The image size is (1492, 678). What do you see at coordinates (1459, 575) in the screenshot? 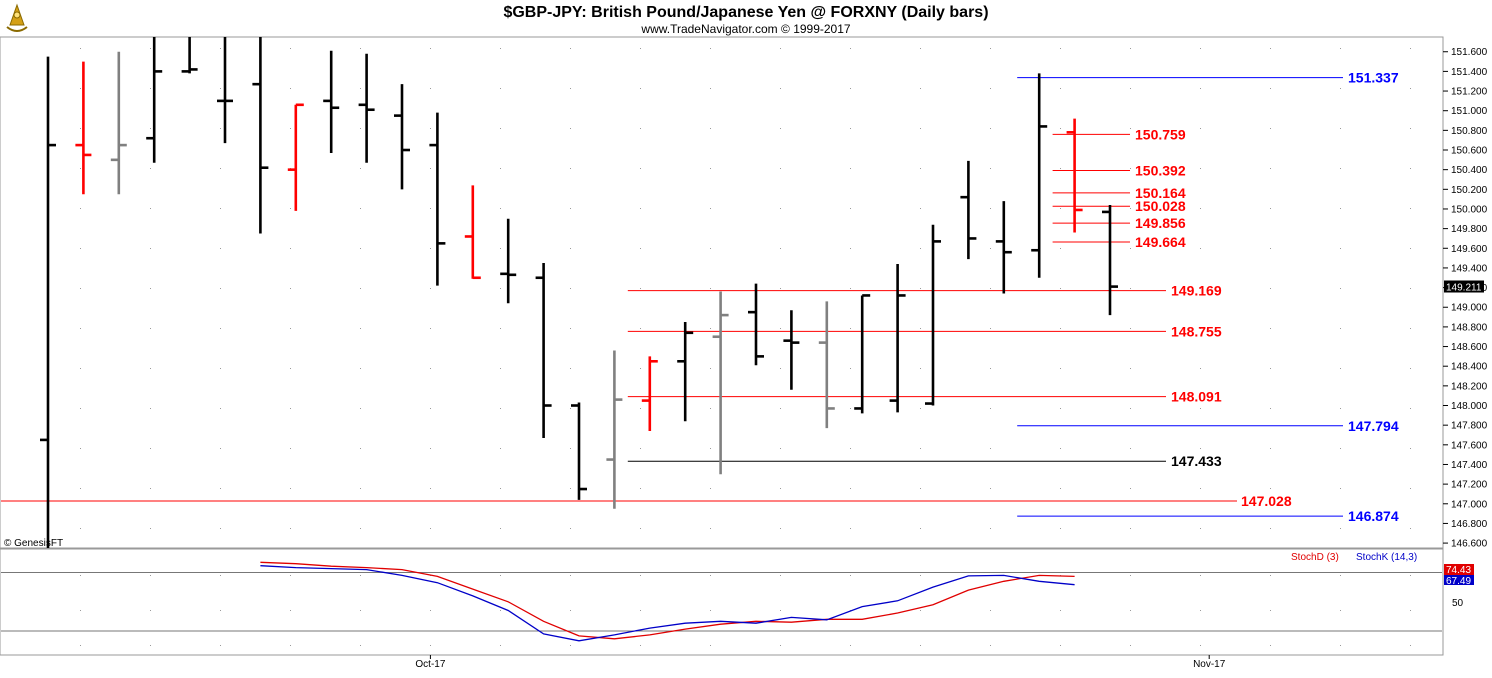
I see `stoch-readouts: 74.43 67.49` at bounding box center [1459, 575].